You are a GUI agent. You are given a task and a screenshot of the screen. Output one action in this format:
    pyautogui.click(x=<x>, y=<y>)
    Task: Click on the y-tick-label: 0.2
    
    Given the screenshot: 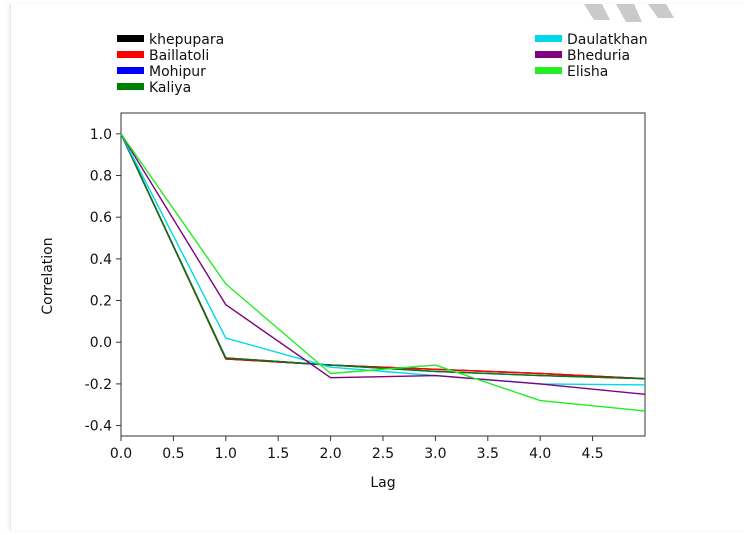 What is the action you would take?
    pyautogui.click(x=101, y=302)
    